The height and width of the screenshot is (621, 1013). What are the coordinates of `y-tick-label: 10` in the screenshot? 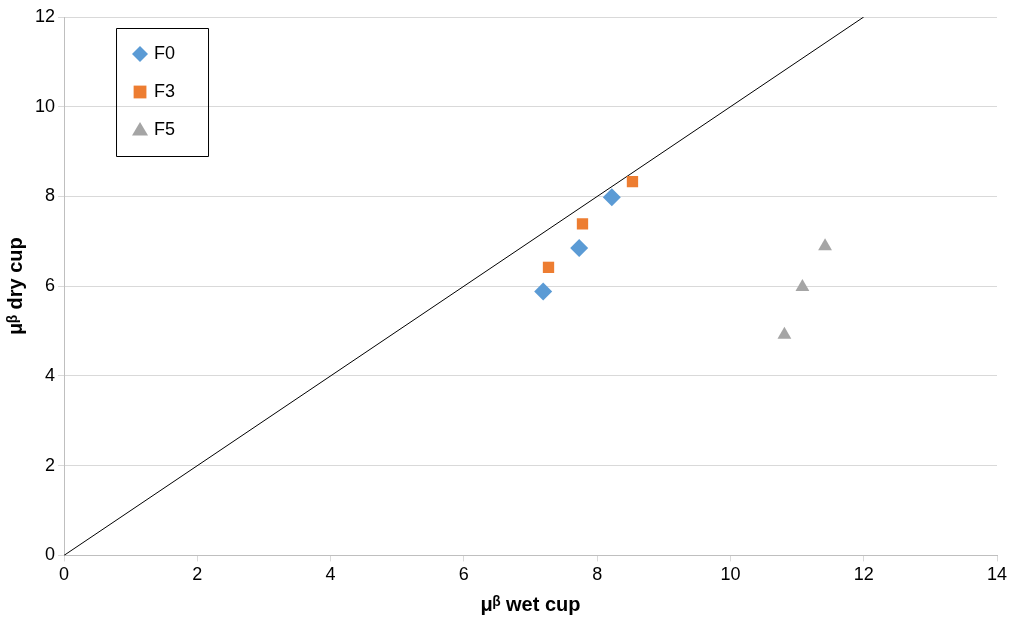 It's located at (45, 105).